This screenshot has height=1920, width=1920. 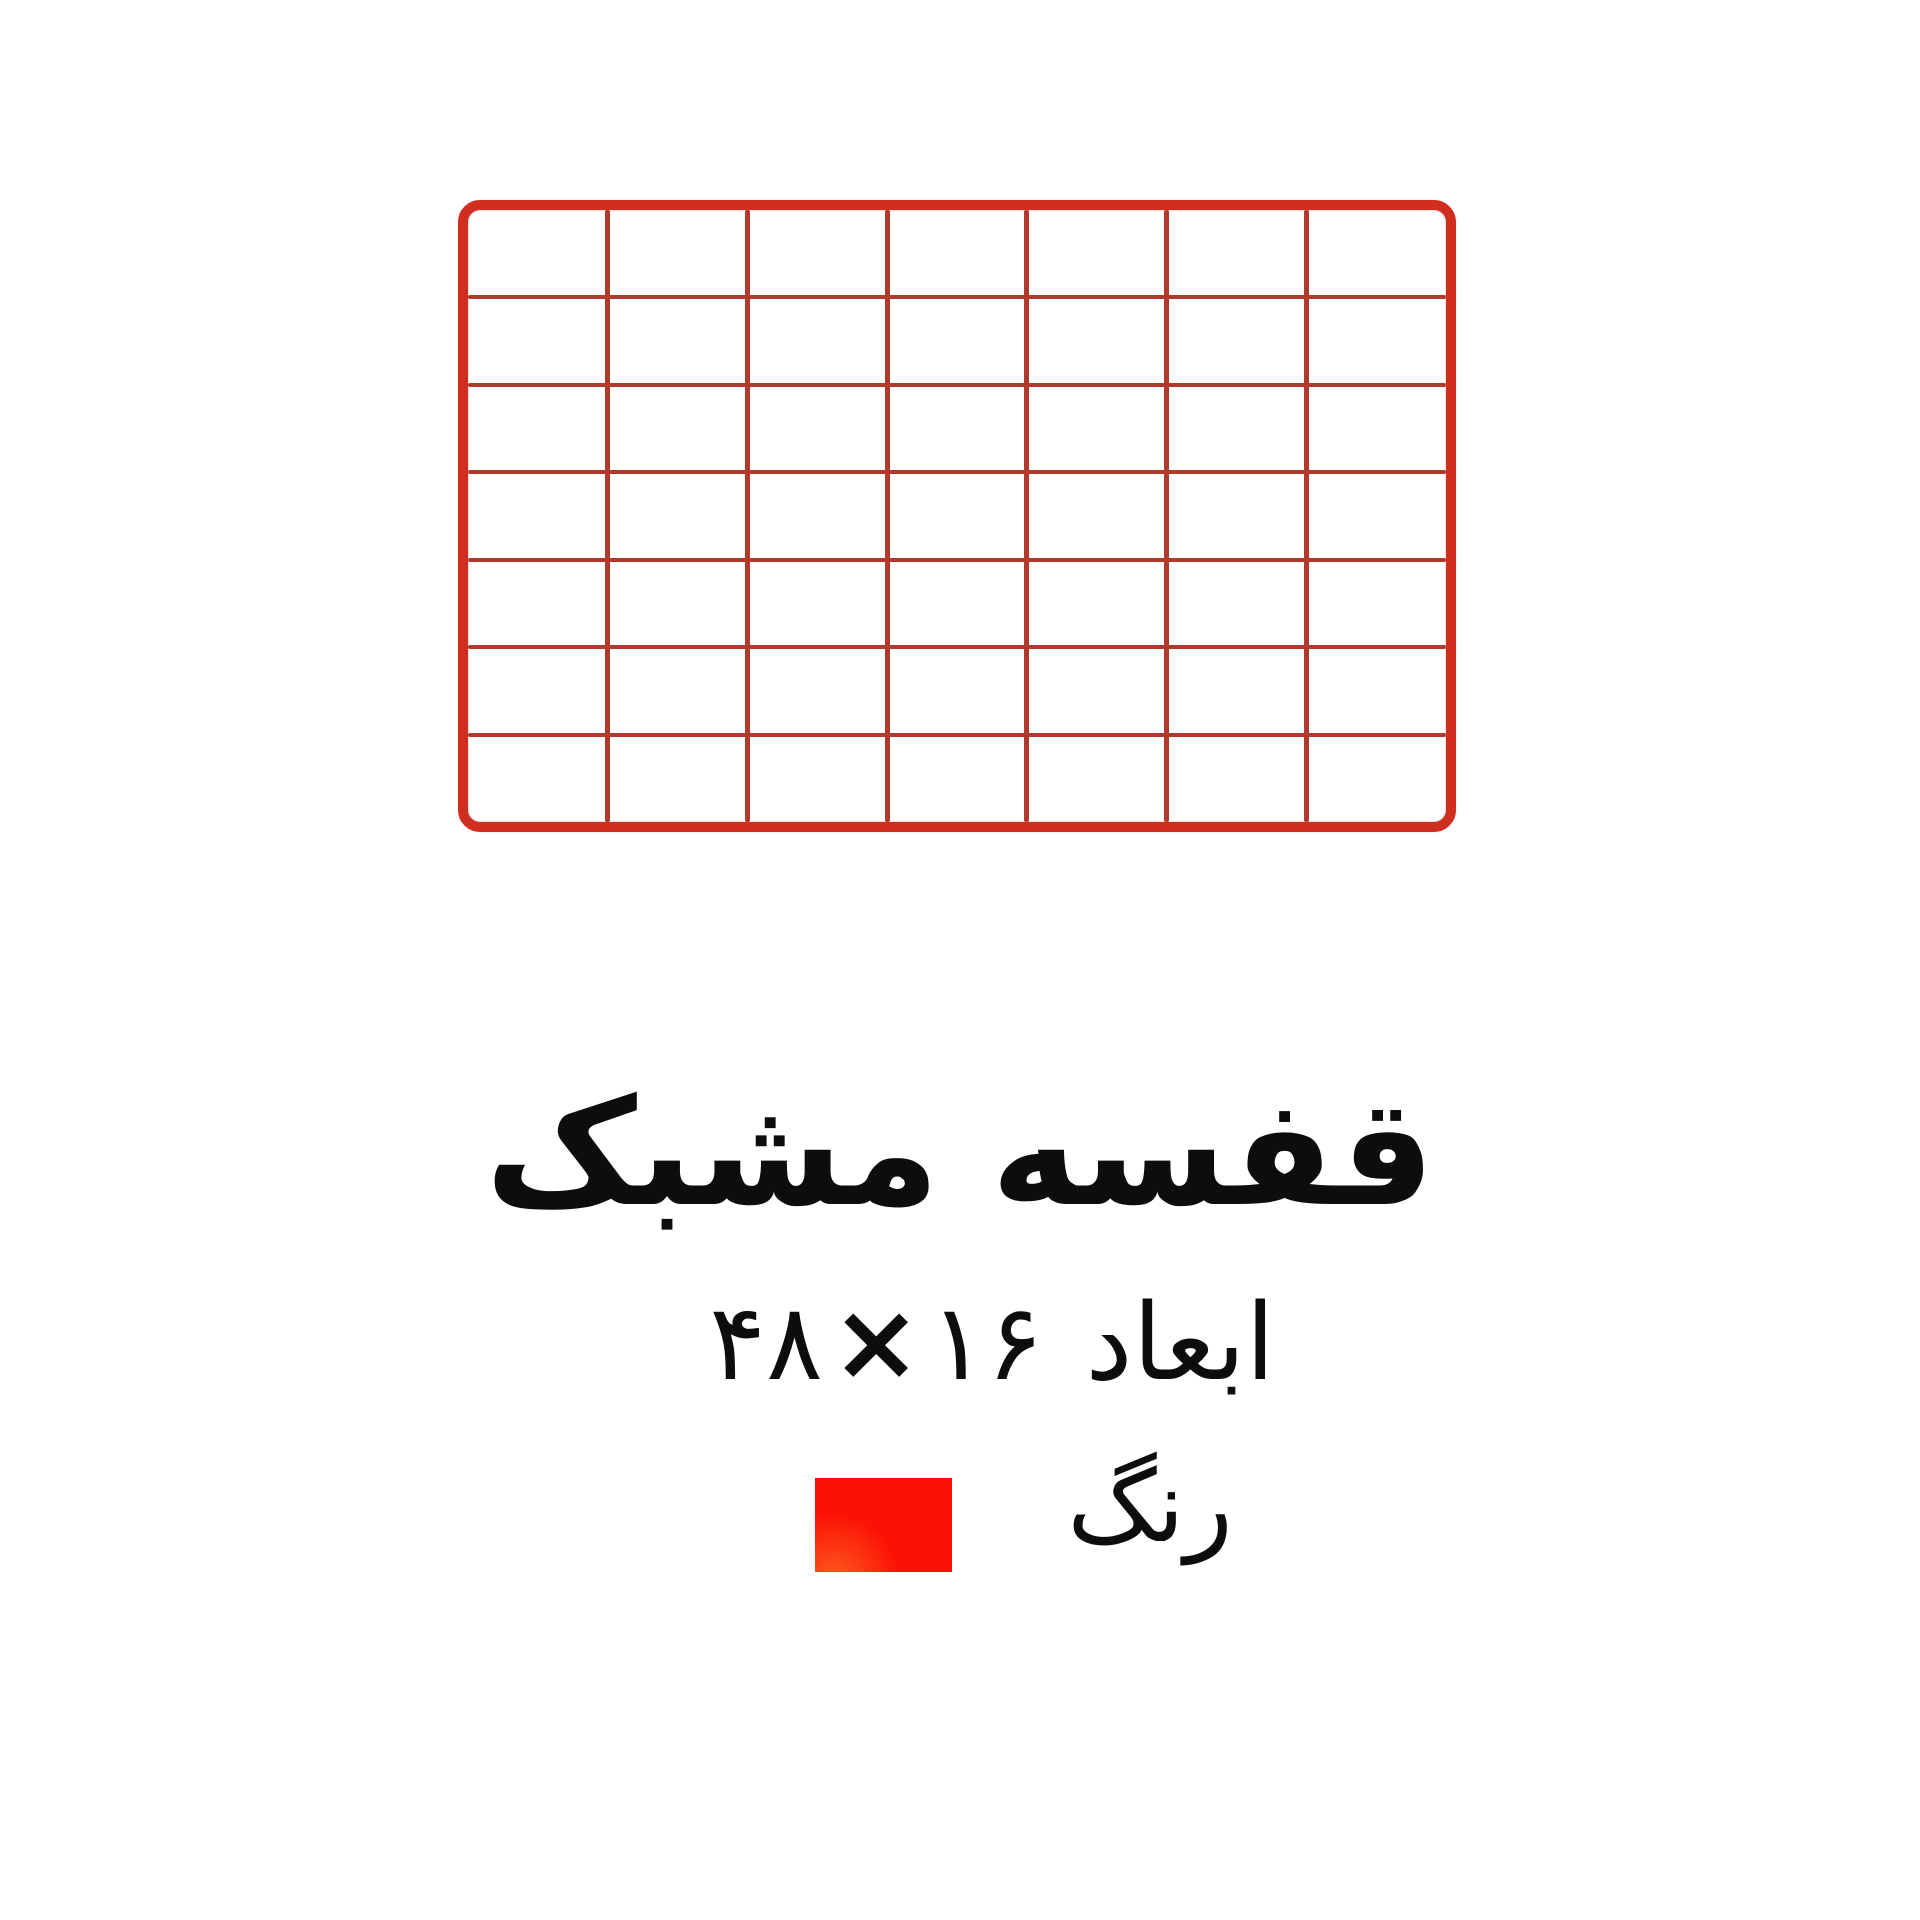 What do you see at coordinates (1150, 1506) in the screenshot?
I see `color-label: رنگ` at bounding box center [1150, 1506].